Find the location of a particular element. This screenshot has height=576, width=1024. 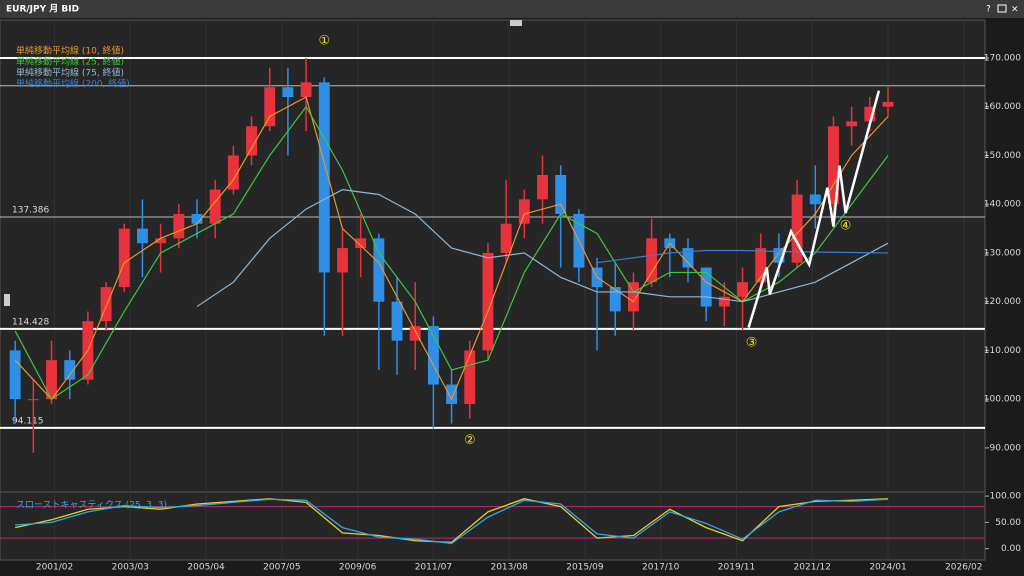

level-label: 114.428 is located at coordinates (30, 322).